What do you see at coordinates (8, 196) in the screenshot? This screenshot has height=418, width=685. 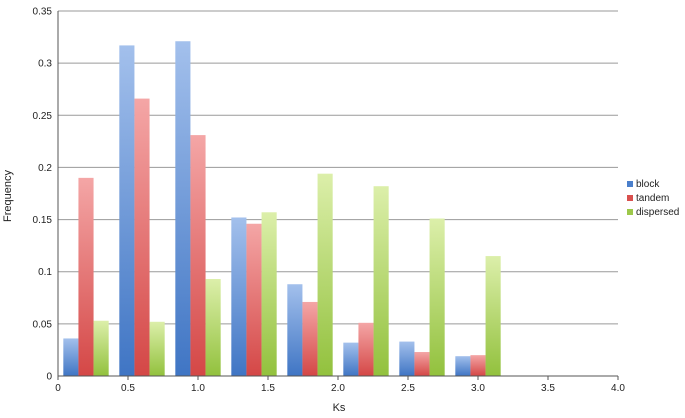 I see `y-axis-title: Frequency` at bounding box center [8, 196].